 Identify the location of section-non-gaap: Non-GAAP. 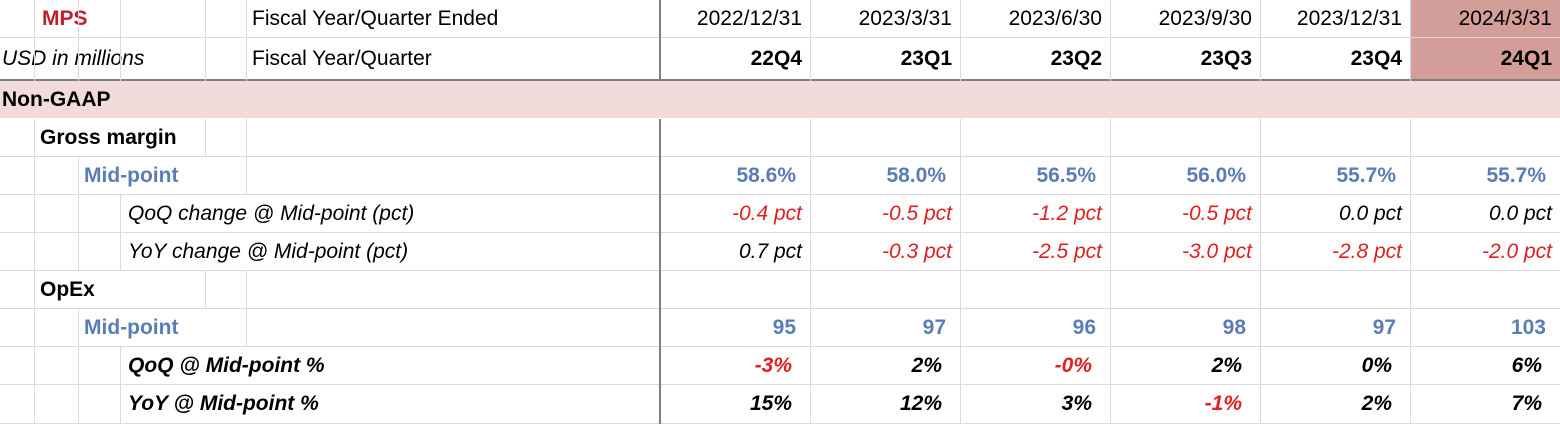
(780, 100).